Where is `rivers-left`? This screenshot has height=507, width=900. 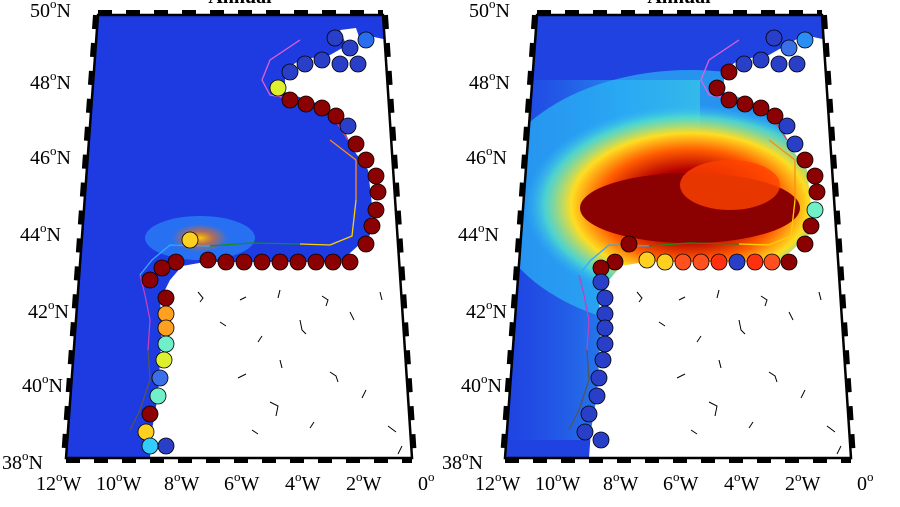
rivers-left is located at coordinates (300, 372).